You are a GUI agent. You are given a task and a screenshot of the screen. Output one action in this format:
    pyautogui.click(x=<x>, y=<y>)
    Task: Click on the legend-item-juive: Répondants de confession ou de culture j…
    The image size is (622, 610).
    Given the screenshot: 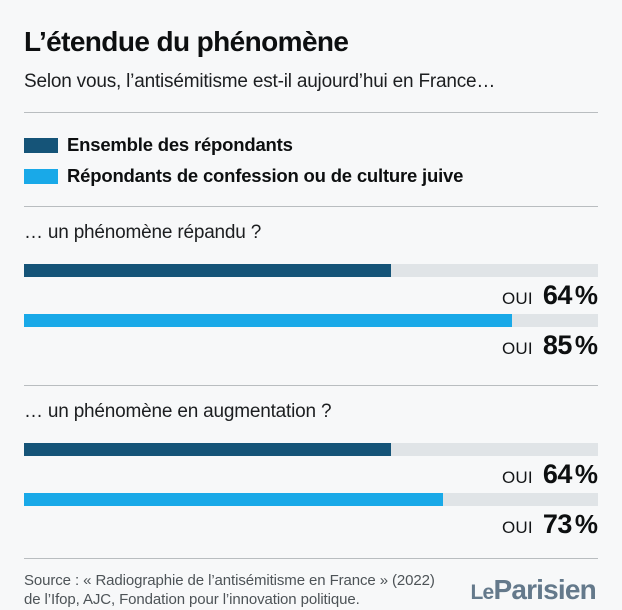 What is the action you would take?
    pyautogui.click(x=311, y=176)
    